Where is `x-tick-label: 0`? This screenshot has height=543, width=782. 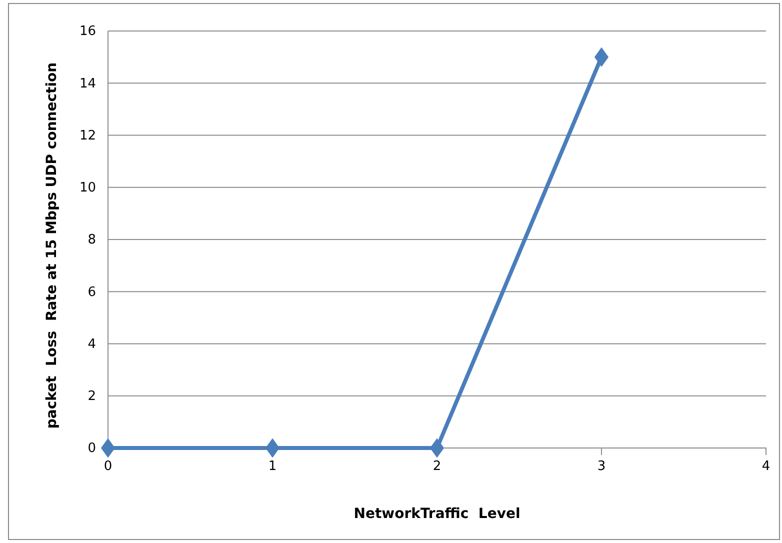
x-tick-label: 0 is located at coordinates (108, 466).